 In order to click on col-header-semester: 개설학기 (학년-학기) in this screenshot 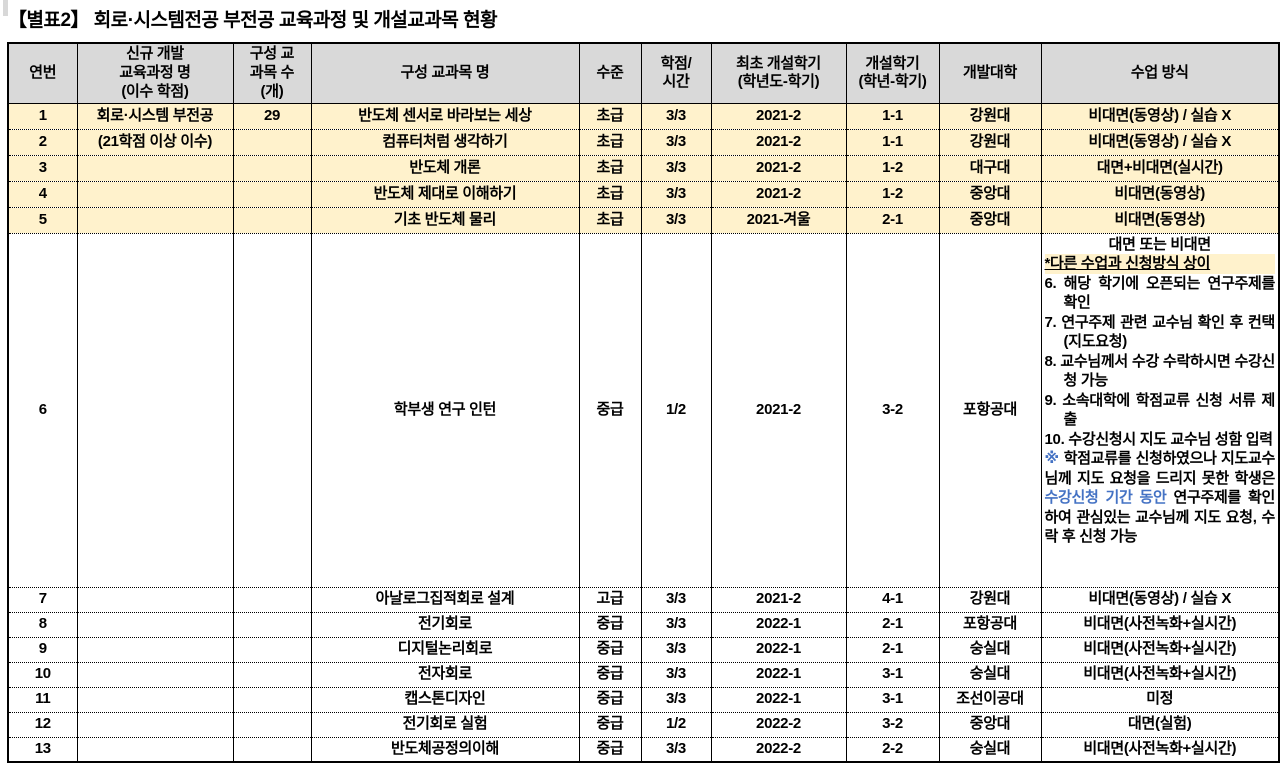, I will do `click(892, 73)`.